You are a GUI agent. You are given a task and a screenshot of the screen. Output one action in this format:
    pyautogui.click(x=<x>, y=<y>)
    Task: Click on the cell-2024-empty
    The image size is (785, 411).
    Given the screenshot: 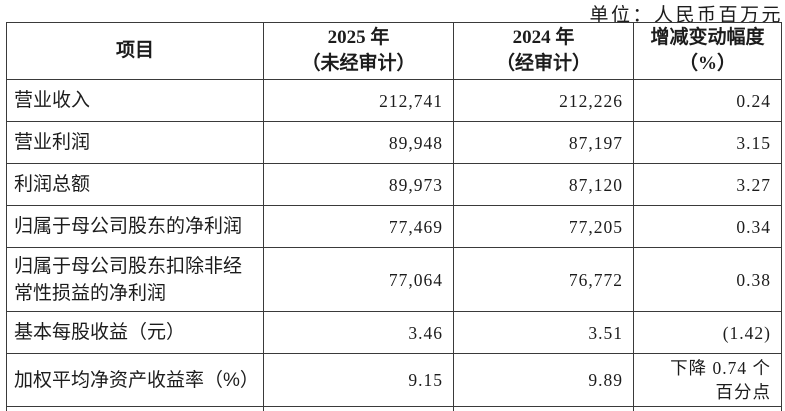 What is the action you would take?
    pyautogui.click(x=543, y=408)
    